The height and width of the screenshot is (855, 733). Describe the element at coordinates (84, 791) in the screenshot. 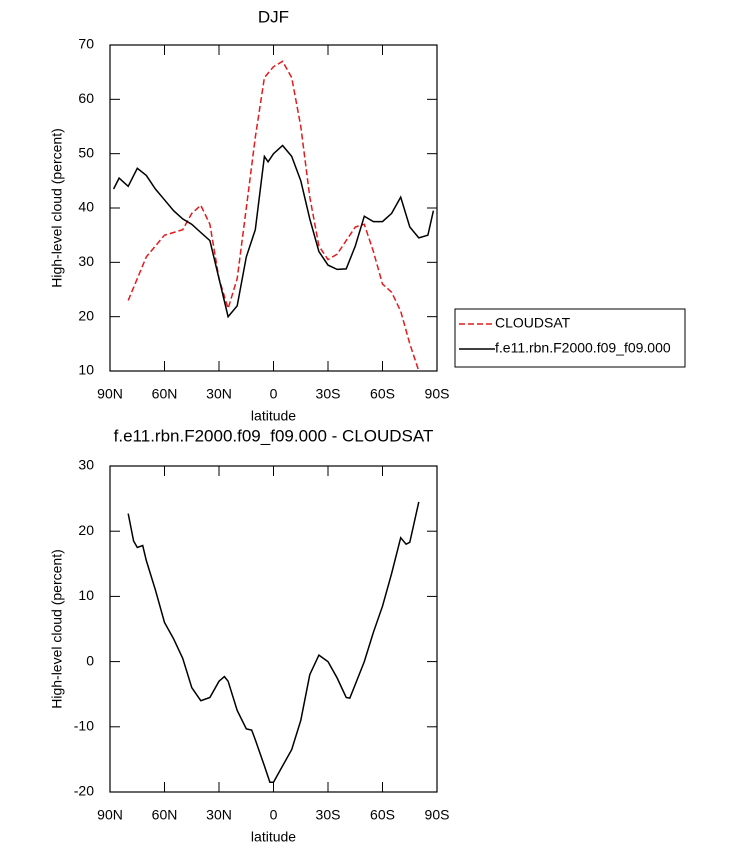

I see `y-tick-label: -20` at that location.